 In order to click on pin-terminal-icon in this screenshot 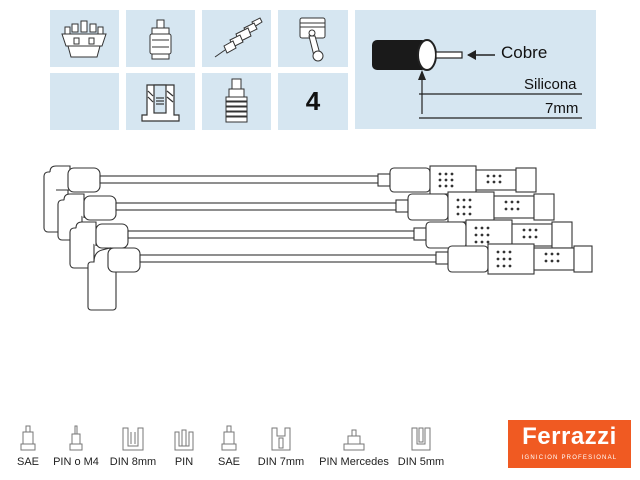, I will do `click(184, 440)`.